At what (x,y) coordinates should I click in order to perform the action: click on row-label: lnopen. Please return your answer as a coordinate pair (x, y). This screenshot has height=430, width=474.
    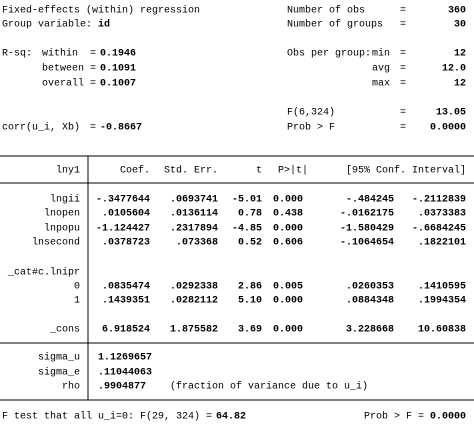
    Looking at the image, I should click on (62, 214).